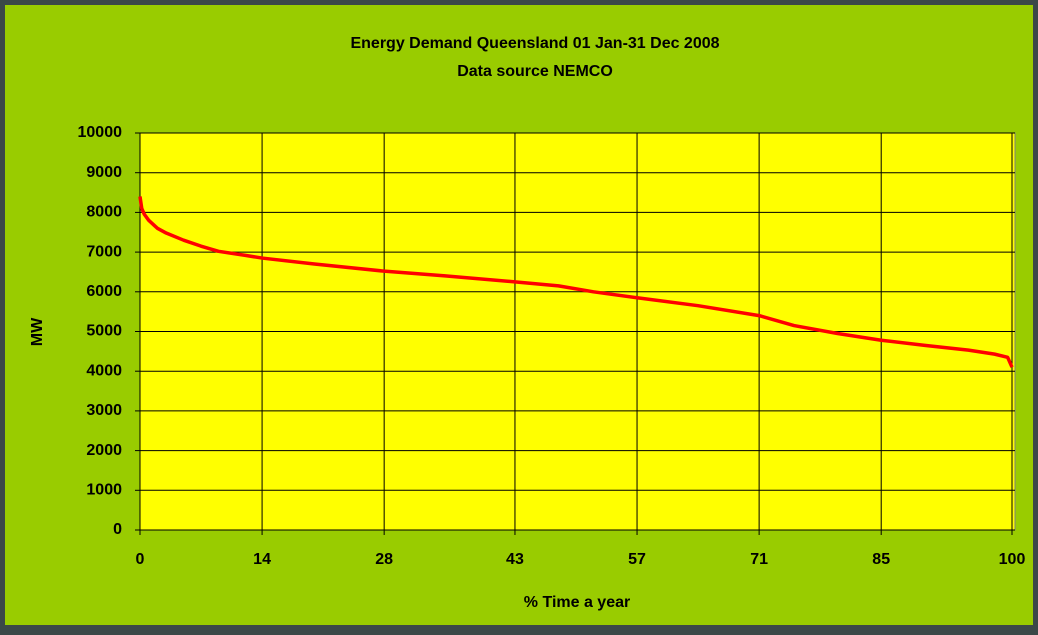 Image resolution: width=1038 pixels, height=635 pixels. Describe the element at coordinates (881, 559) in the screenshot. I see `x-tick-label: 85` at that location.